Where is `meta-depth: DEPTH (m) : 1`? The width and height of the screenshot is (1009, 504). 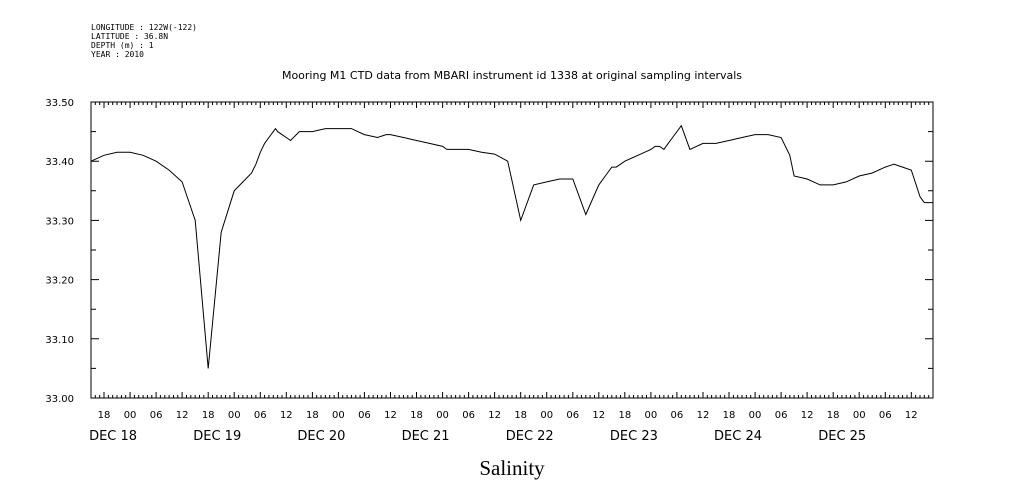
meta-depth: DEPTH (m) : 1 is located at coordinates (122, 45).